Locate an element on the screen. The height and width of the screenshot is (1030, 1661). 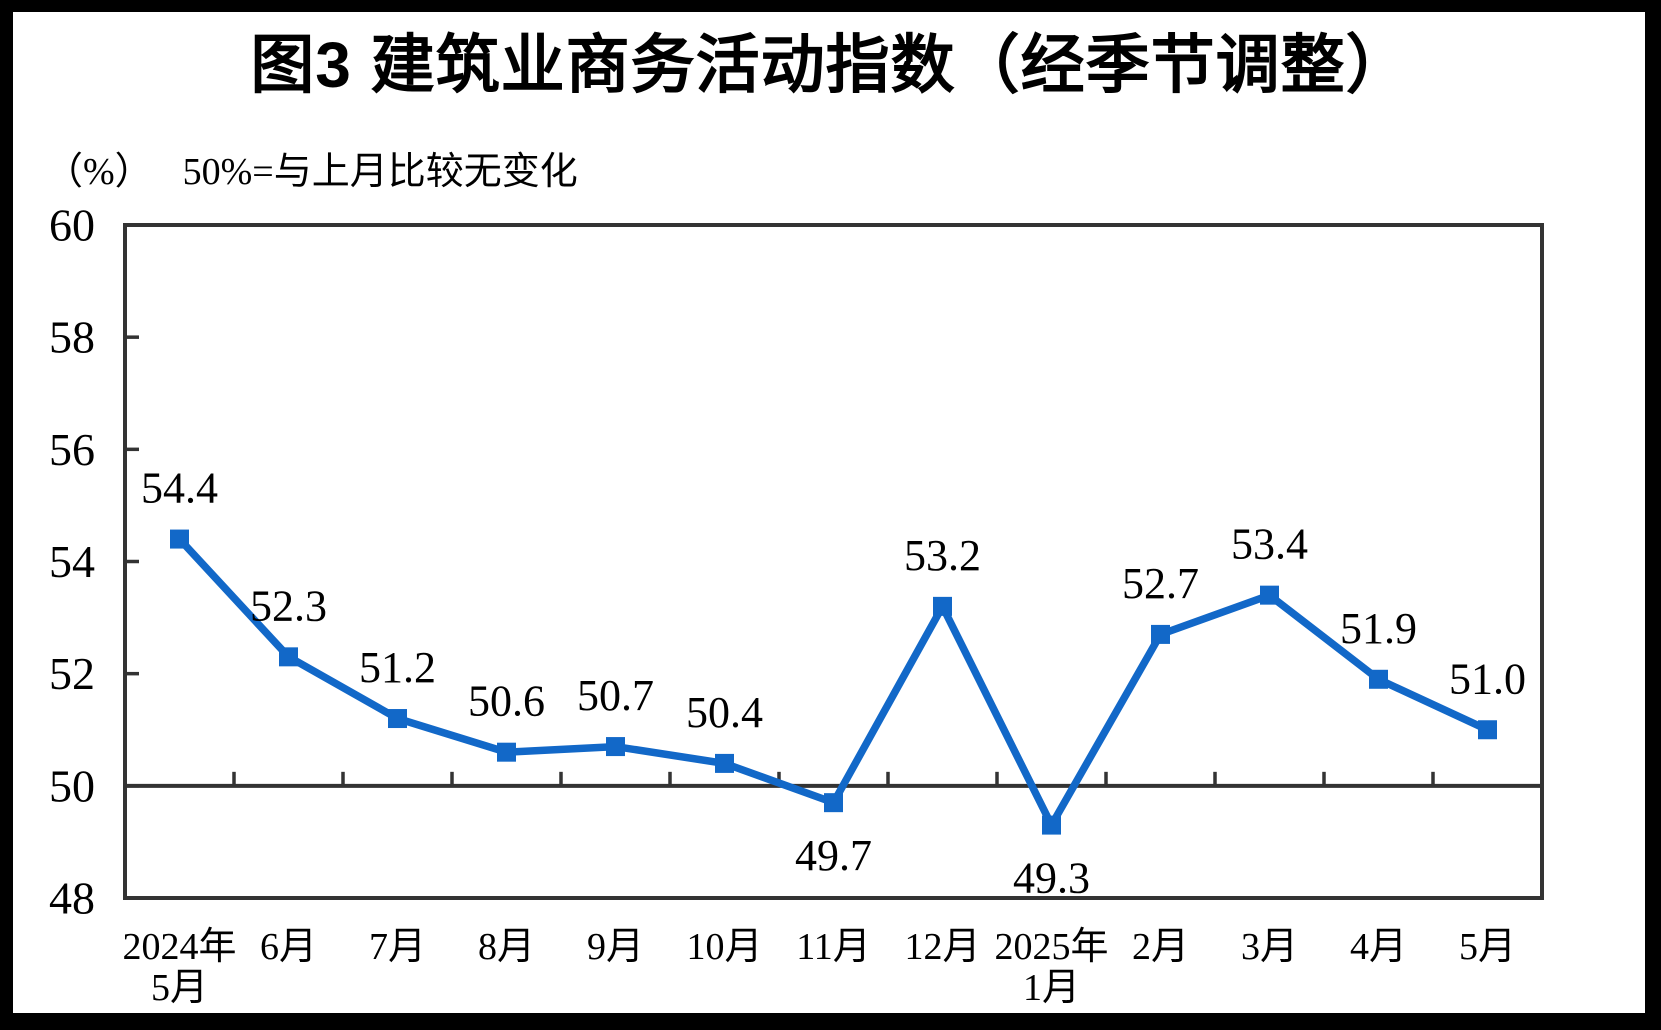
x-axis-tick-label: 8月 is located at coordinates (506, 947).